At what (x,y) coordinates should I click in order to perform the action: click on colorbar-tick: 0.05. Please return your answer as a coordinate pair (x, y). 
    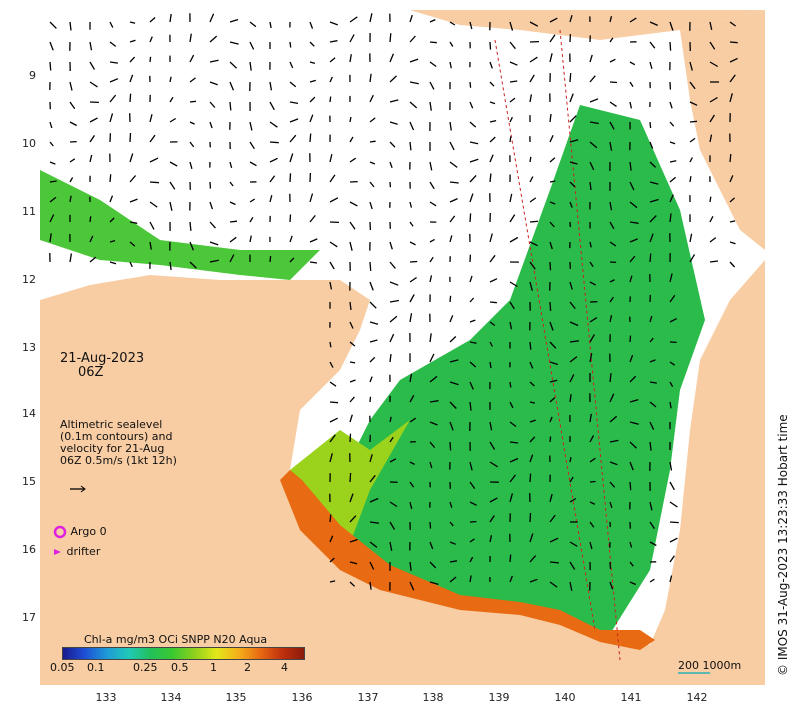
    Looking at the image, I should click on (62, 667).